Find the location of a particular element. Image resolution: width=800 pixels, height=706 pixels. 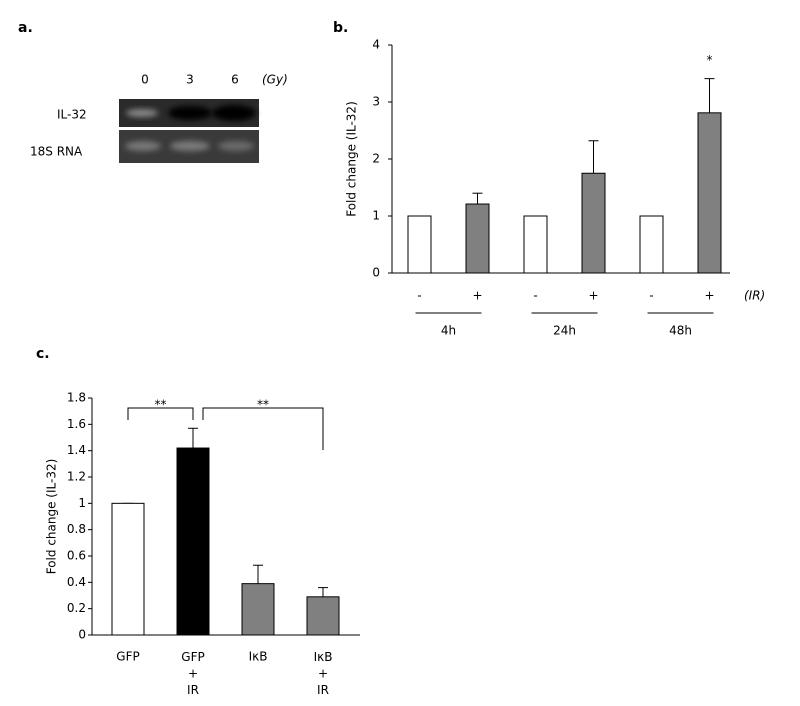

lane-label: 3 is located at coordinates (190, 80).